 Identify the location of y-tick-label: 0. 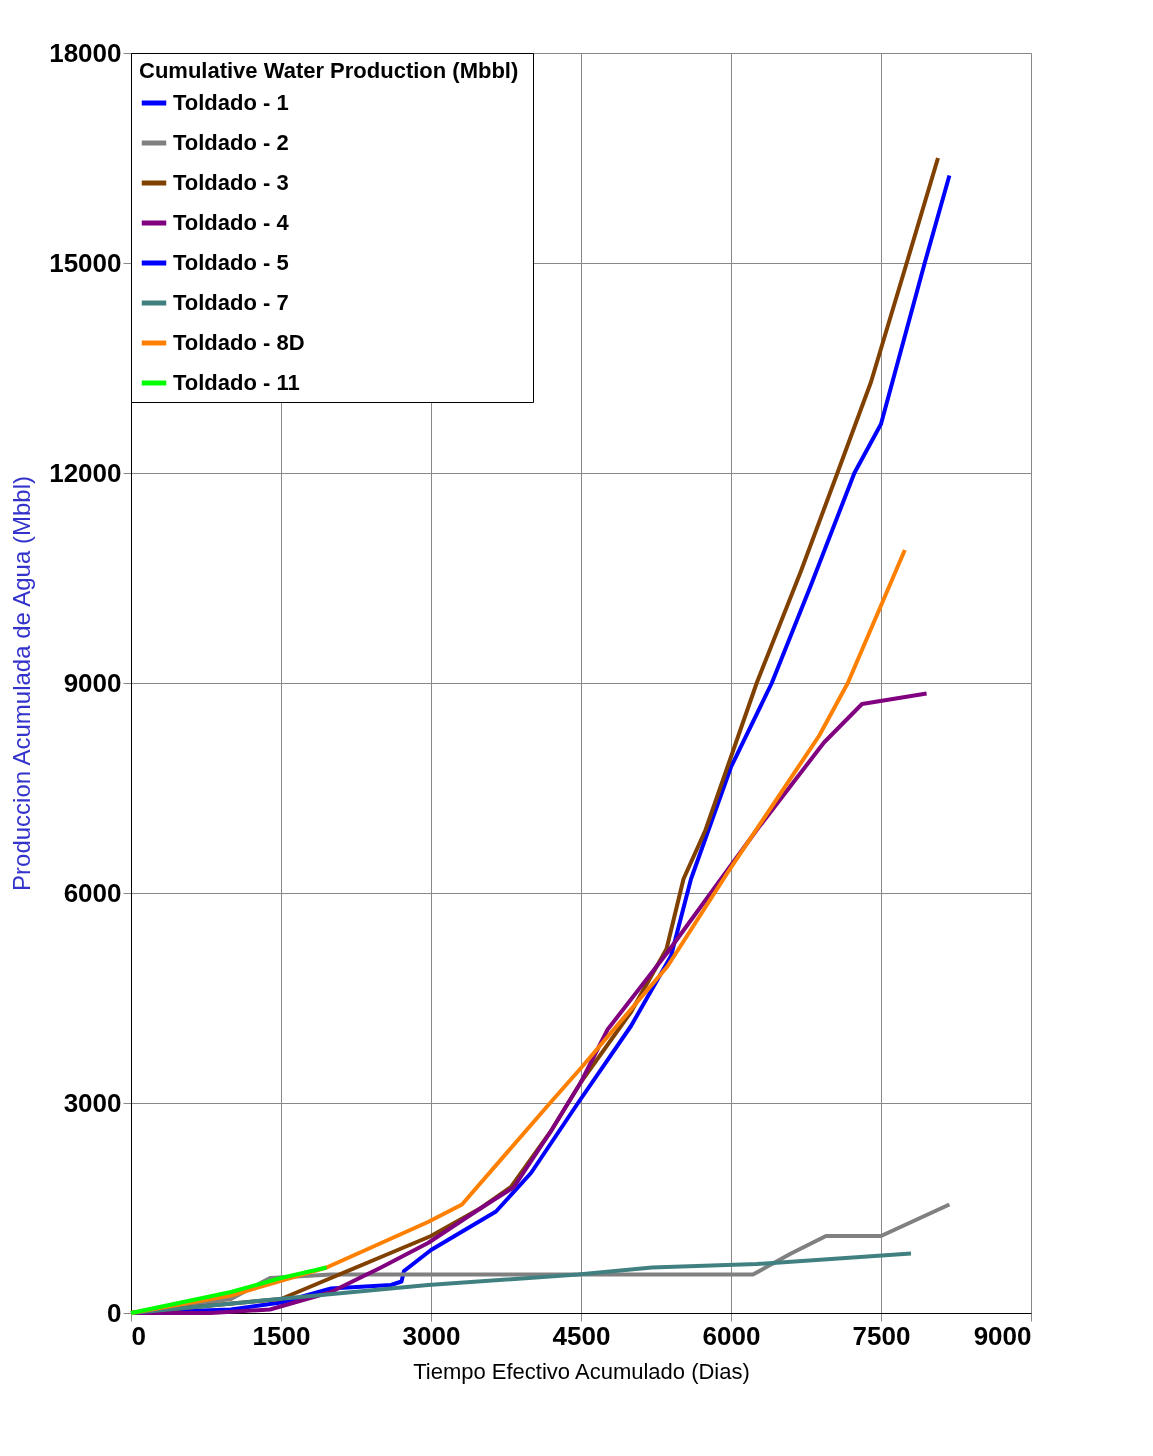
(114, 1312).